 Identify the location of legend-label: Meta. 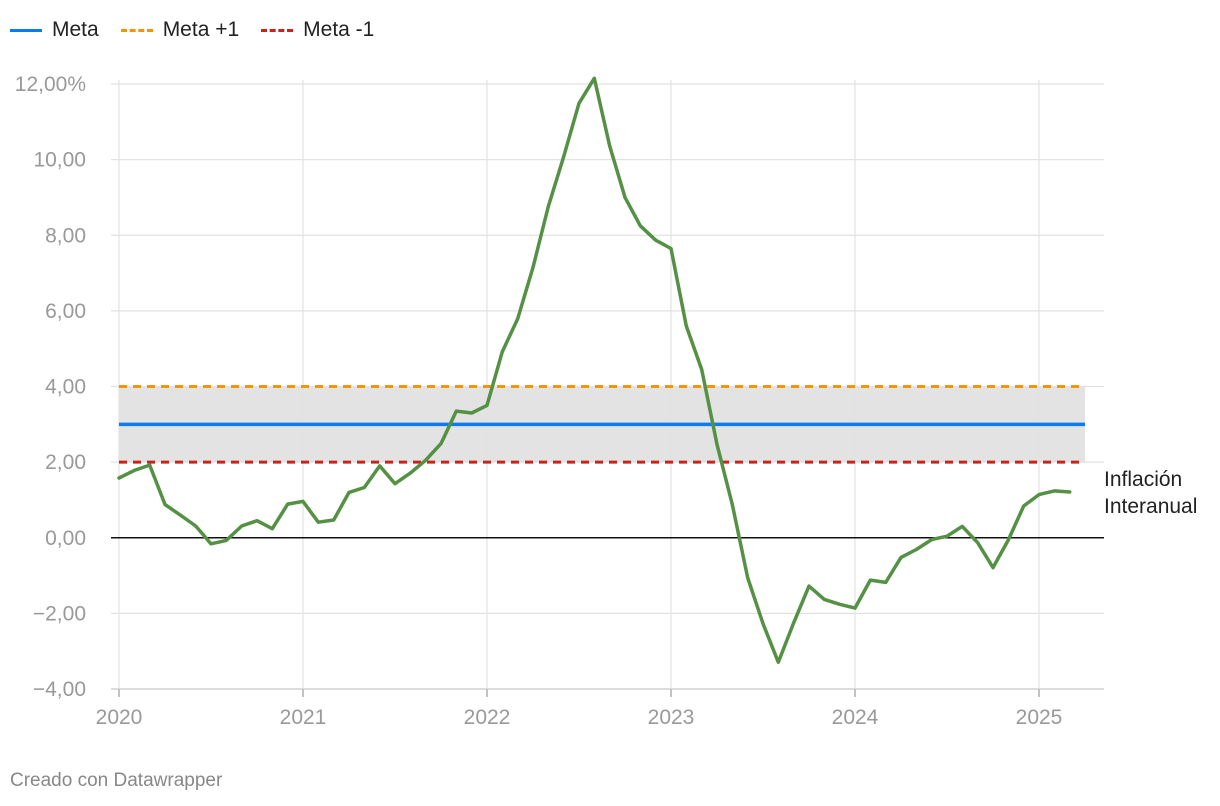
(75, 29).